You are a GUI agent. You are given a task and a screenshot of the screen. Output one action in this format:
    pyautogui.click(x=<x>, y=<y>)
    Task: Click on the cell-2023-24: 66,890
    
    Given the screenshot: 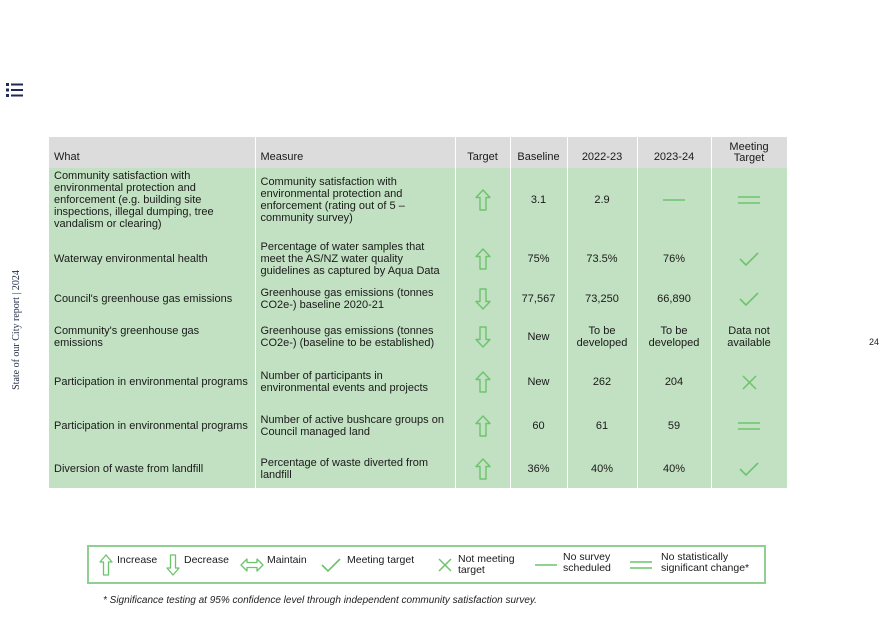 What is the action you would take?
    pyautogui.click(x=674, y=299)
    